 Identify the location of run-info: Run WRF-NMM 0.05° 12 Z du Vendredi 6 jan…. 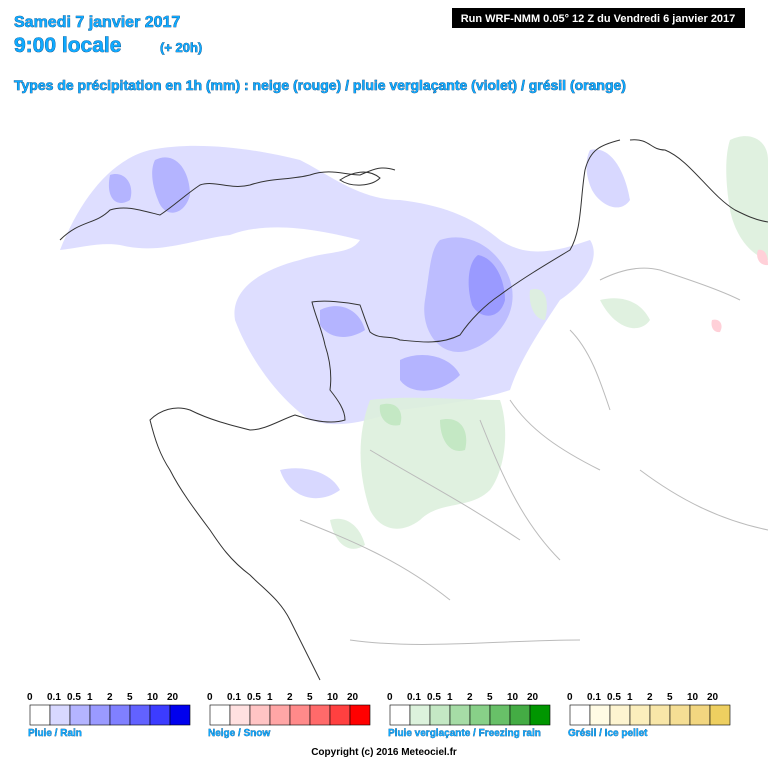
(598, 19).